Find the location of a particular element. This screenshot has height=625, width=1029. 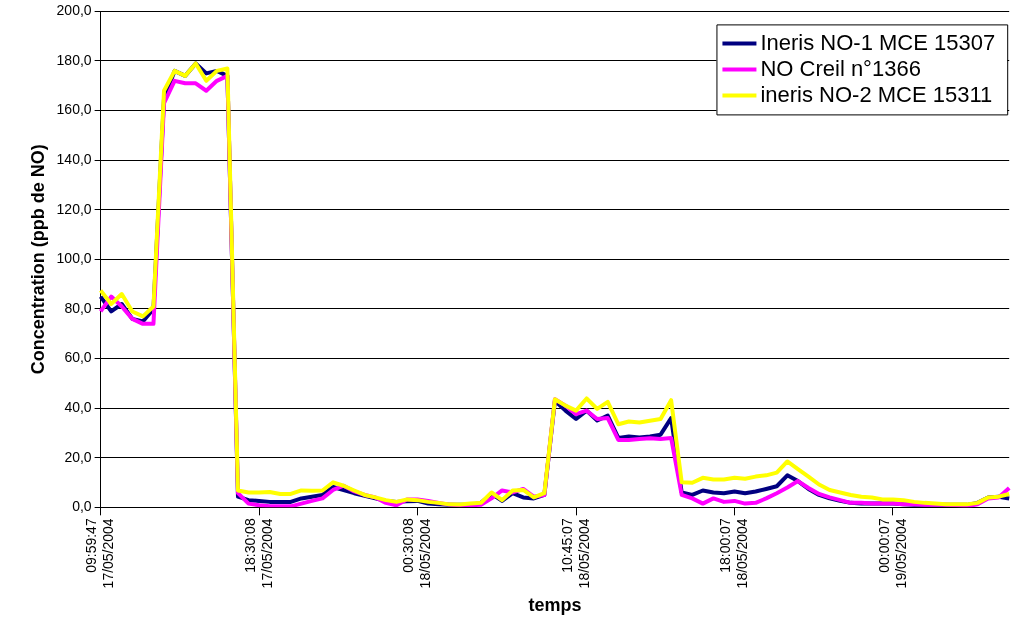

x-tick-label: 00:00:07 19/05/2004 is located at coordinates (892, 553).